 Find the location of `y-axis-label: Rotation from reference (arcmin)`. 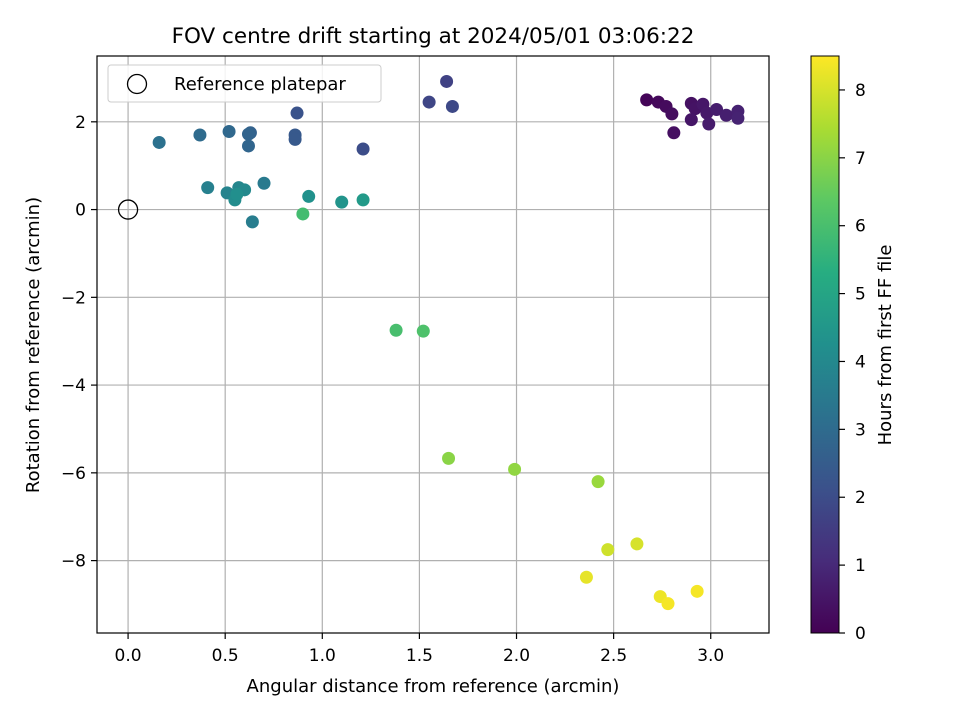

y-axis-label: Rotation from reference (arcmin) is located at coordinates (33, 345).